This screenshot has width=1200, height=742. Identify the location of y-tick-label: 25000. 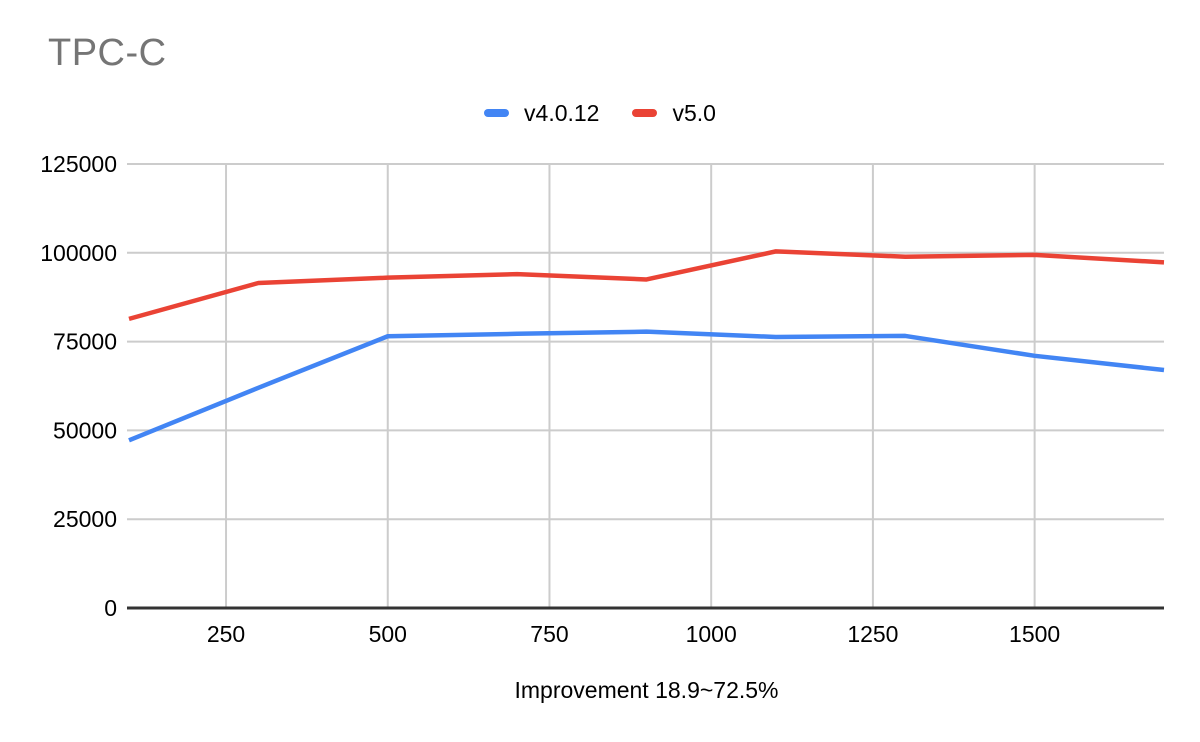
(85, 519).